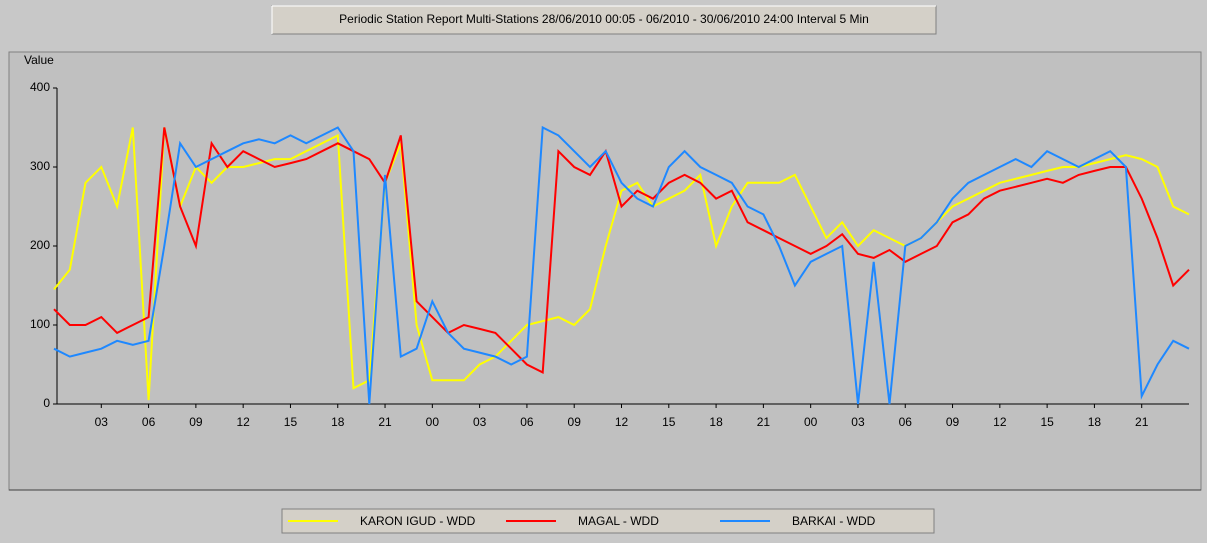 The height and width of the screenshot is (543, 1207). What do you see at coordinates (618, 521) in the screenshot?
I see `legend-label: MAGAL - WDD` at bounding box center [618, 521].